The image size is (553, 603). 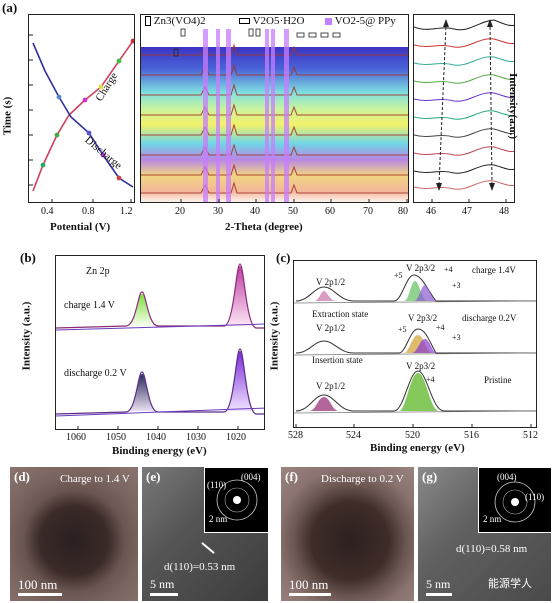 I want to click on zn2p-xtick: 1050, so click(x=116, y=437).